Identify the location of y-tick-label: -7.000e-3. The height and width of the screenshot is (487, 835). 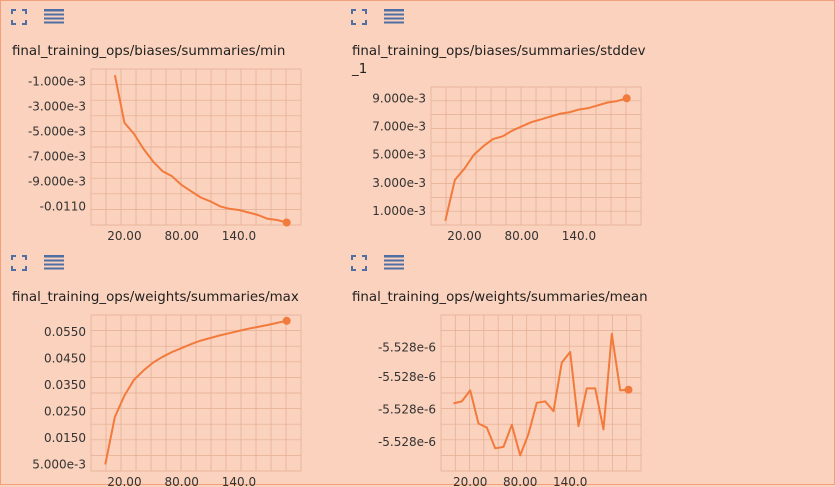
(57, 156).